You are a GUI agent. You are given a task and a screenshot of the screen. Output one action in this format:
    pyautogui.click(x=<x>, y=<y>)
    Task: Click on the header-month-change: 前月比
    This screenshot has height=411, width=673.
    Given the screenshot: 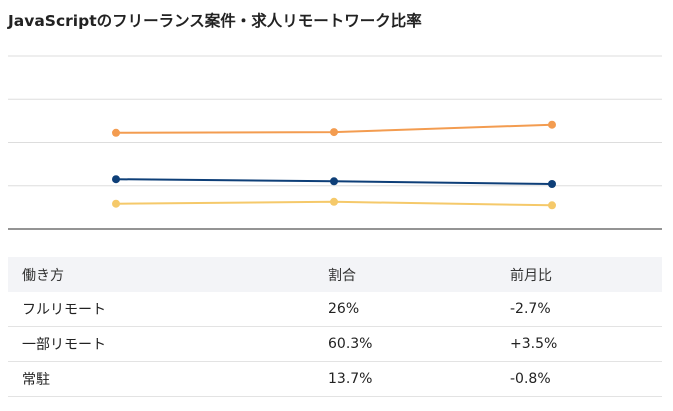 What is the action you would take?
    pyautogui.click(x=579, y=274)
    